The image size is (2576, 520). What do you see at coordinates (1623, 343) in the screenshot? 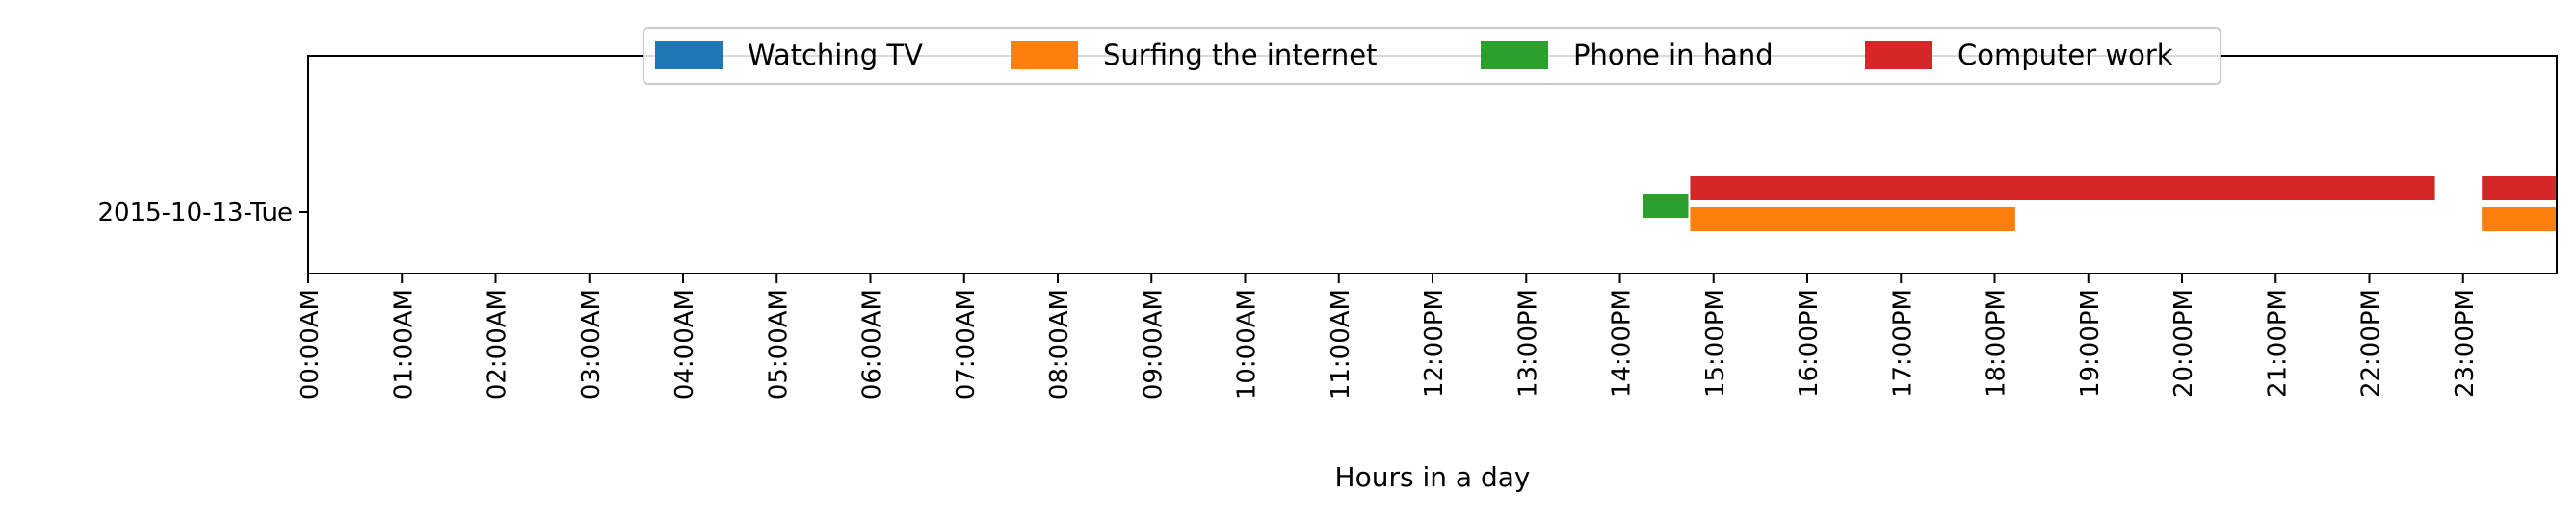
I see `x-tick-label: 14:00PM` at bounding box center [1623, 343].